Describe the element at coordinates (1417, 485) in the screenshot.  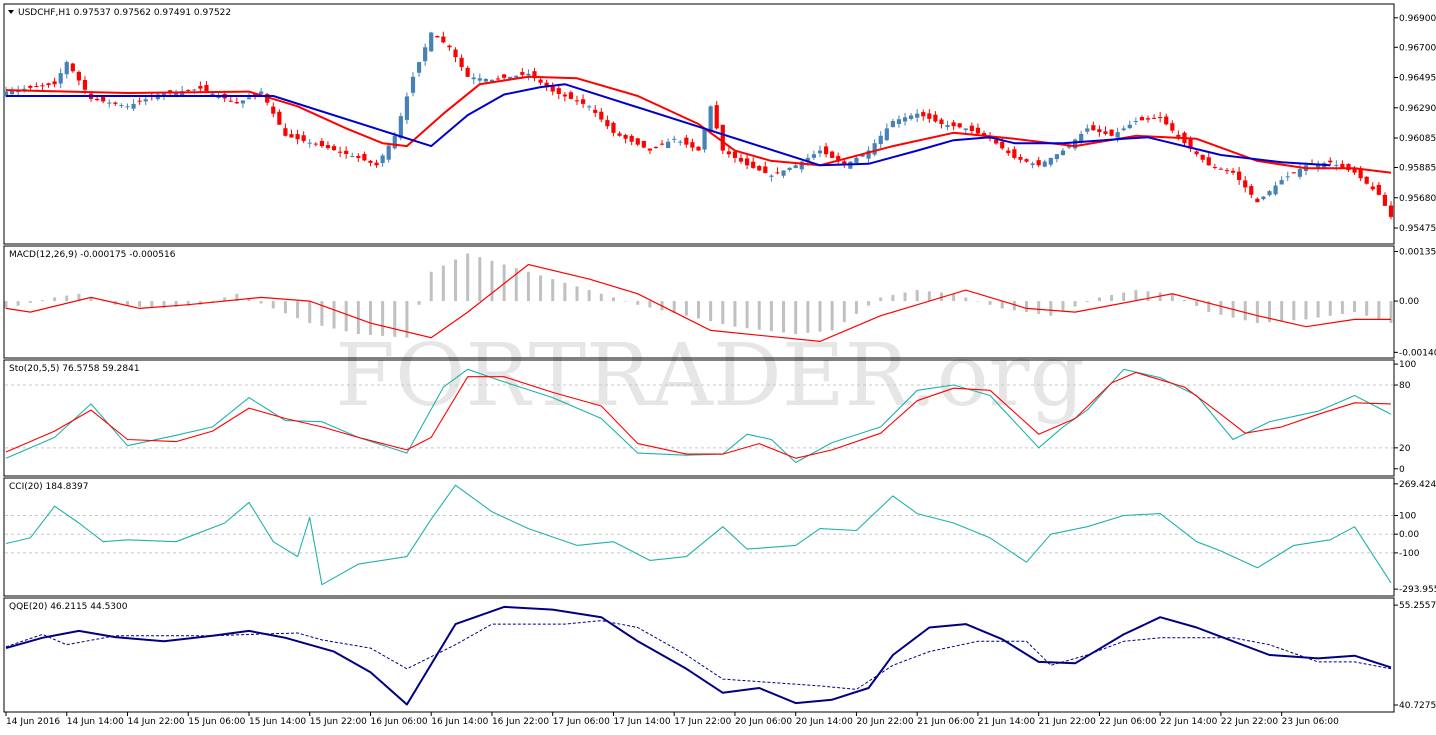
I see `y-tick-label: 269.4248` at that location.